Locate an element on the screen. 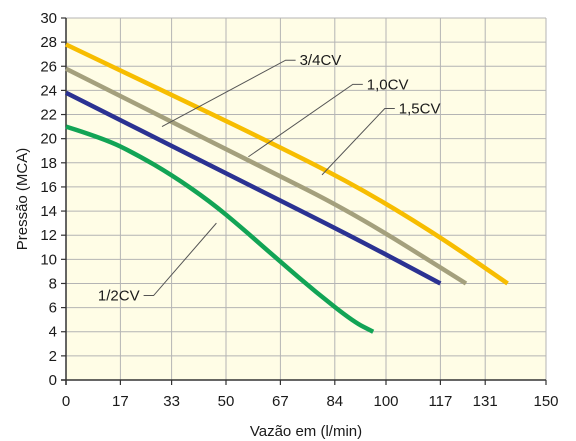 This screenshot has width=576, height=441. x-axis-title: Vazão em (l/min) is located at coordinates (306, 431).